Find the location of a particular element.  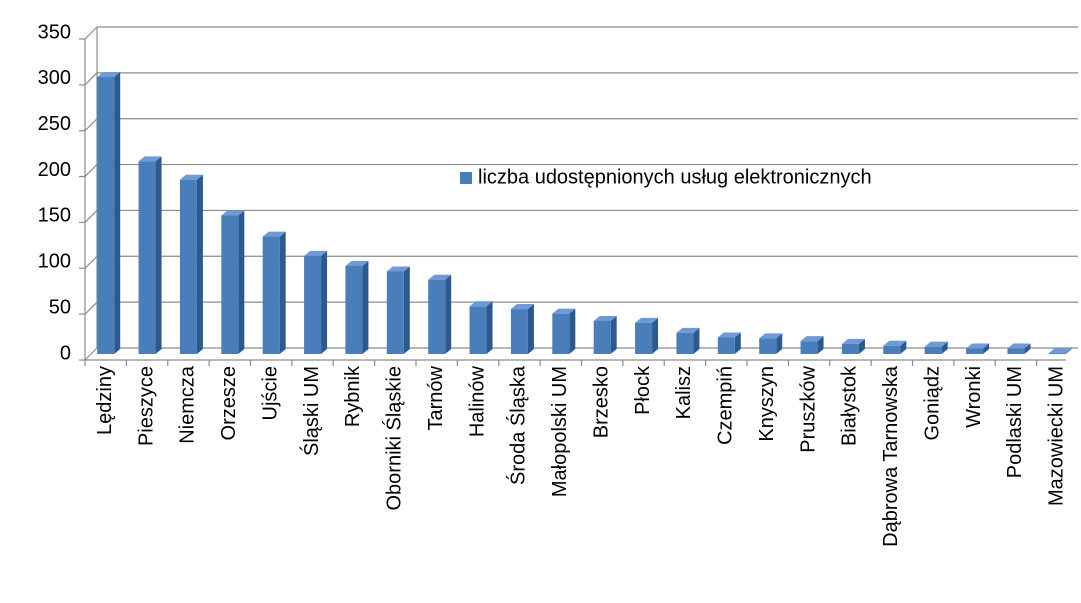

y-tick-label: 0 is located at coordinates (65, 353).